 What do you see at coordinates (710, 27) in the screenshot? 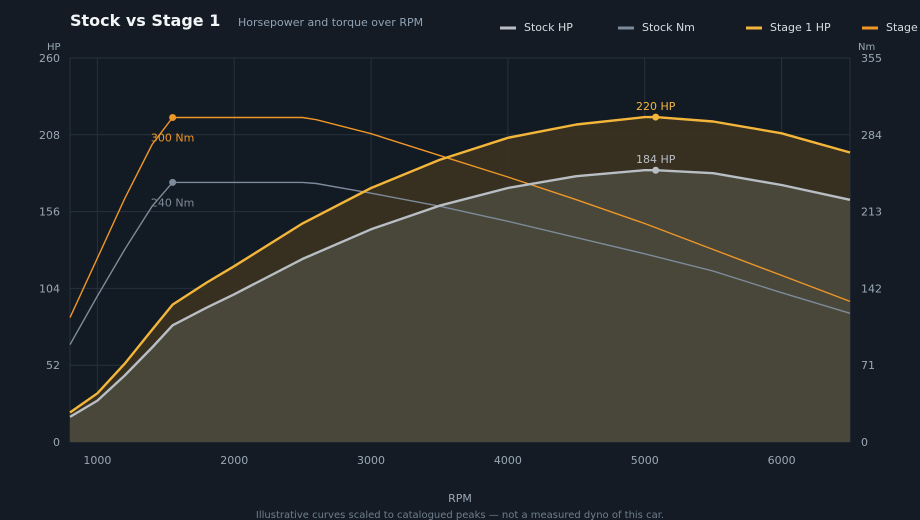
I see `legend: Stock HP Stock Nm Stage 1 HP Stage 1 Nm` at bounding box center [710, 27].